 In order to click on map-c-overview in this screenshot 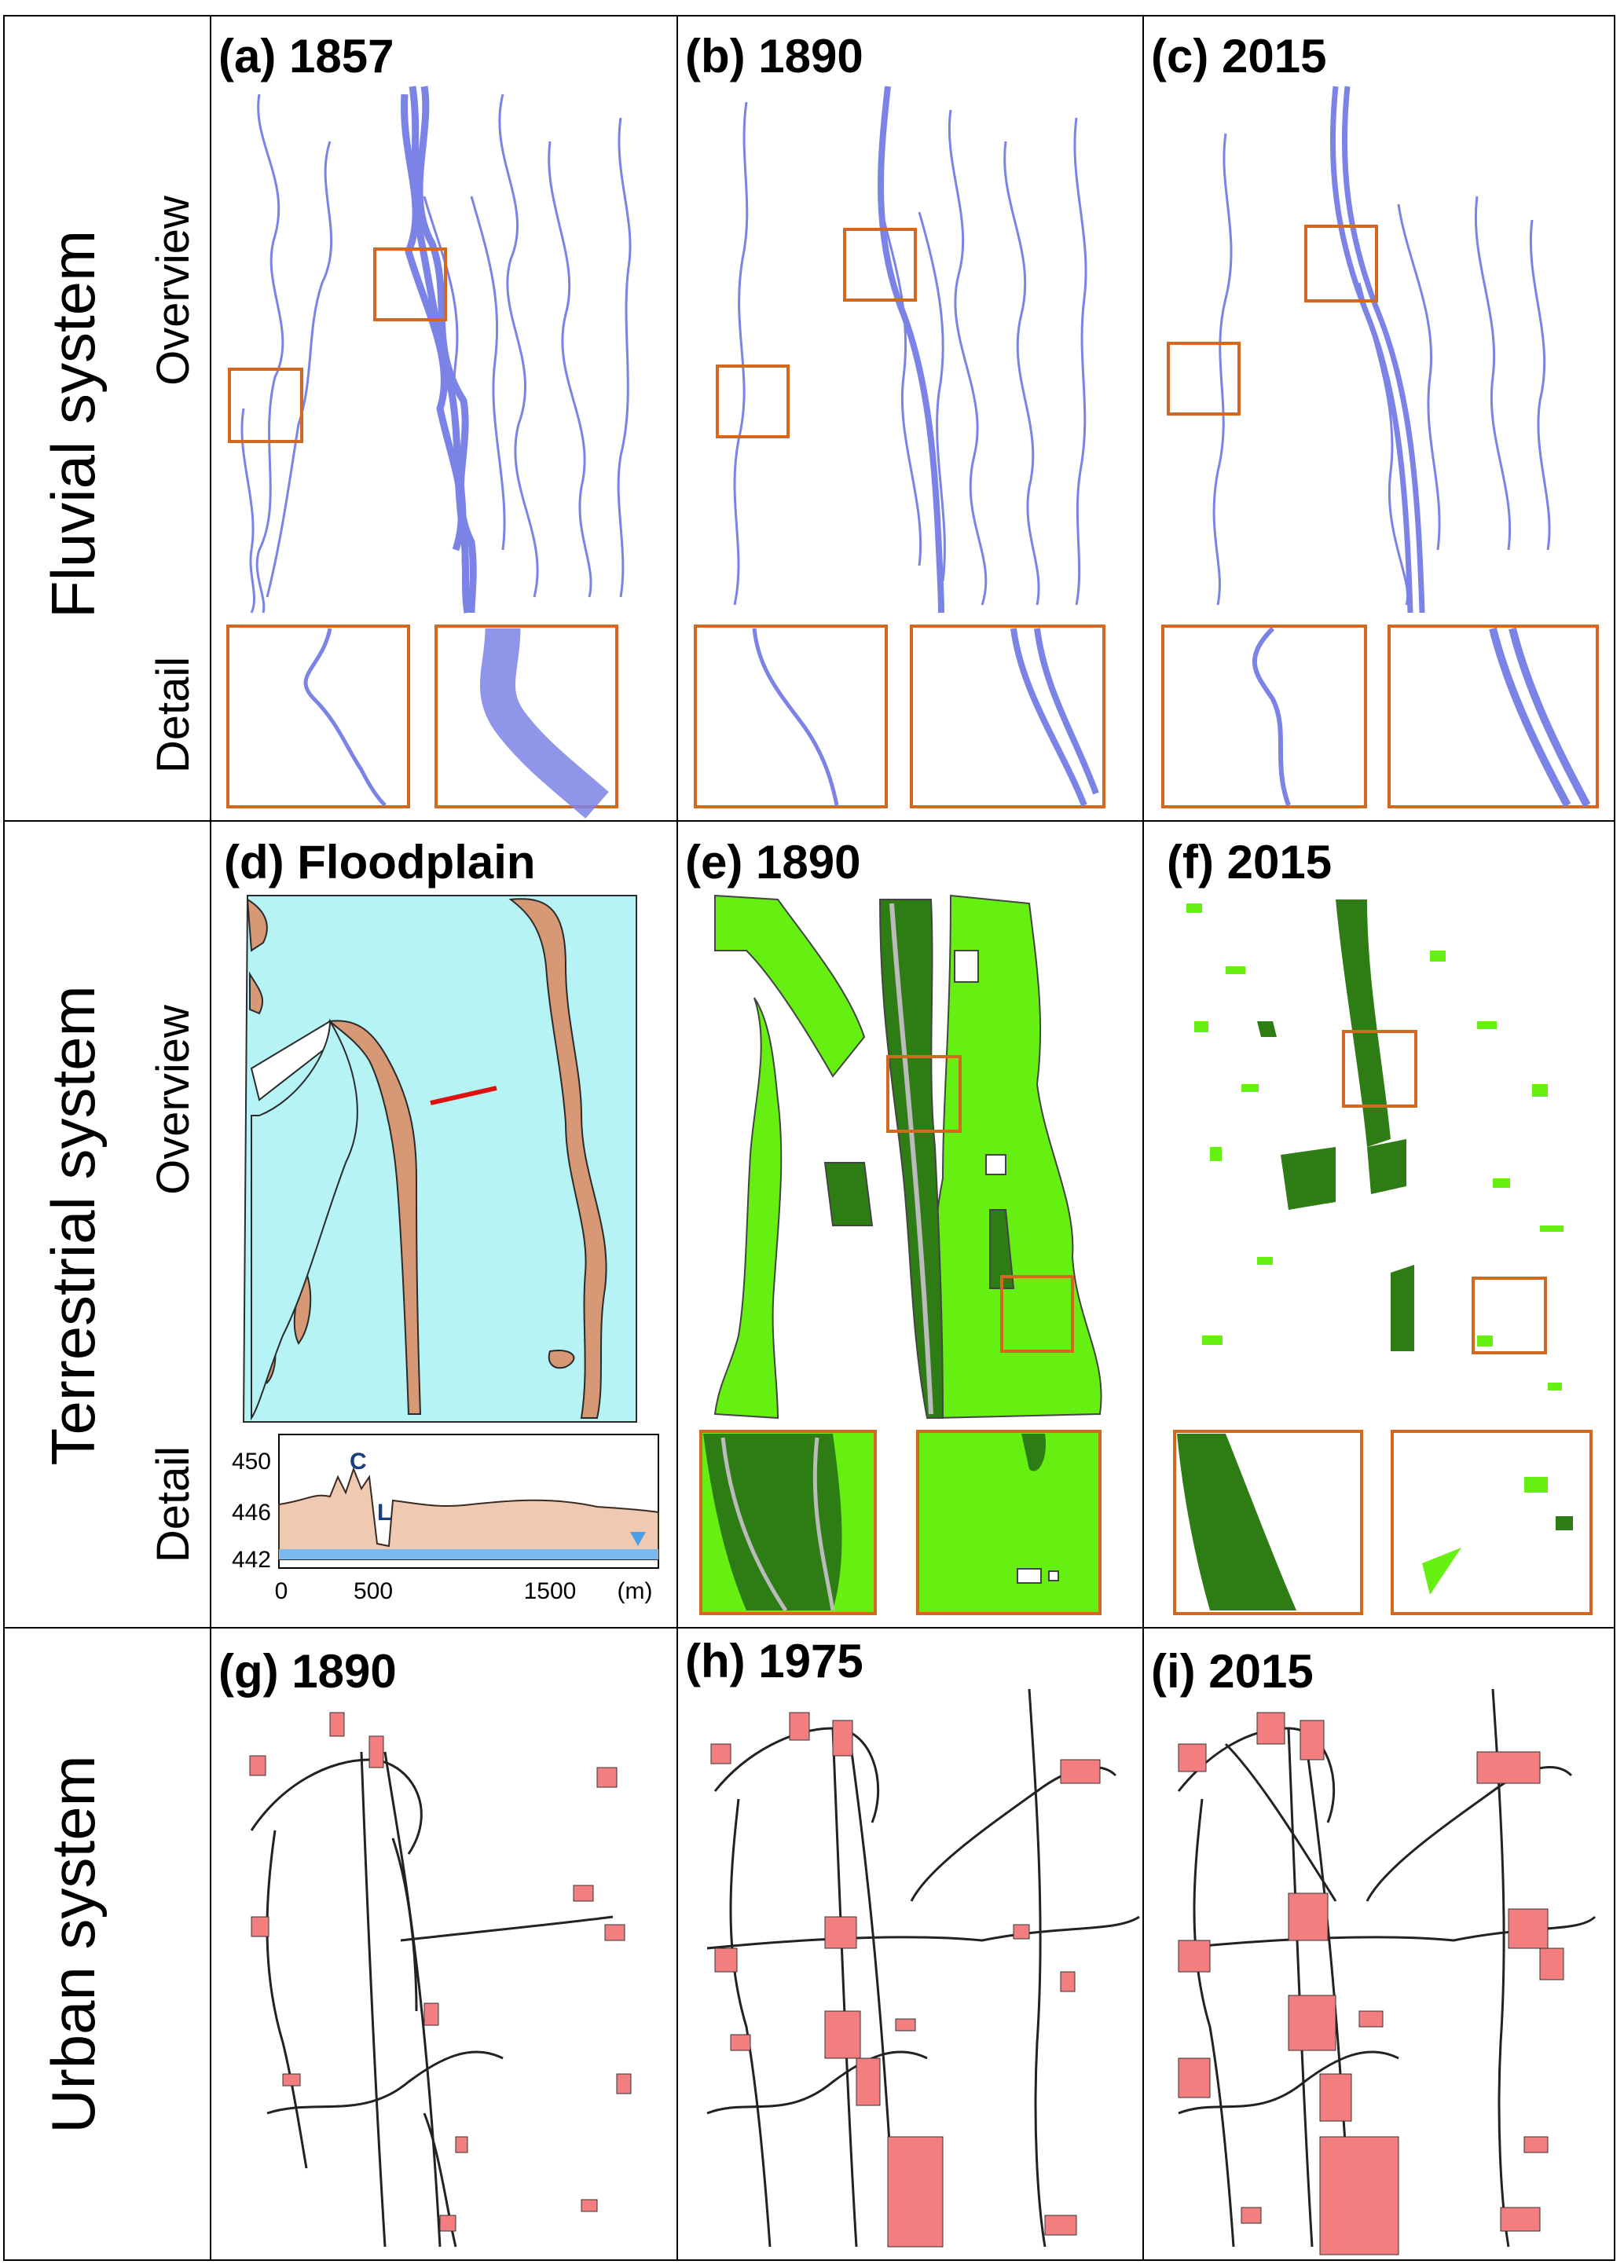, I will do `click(1382, 369)`.